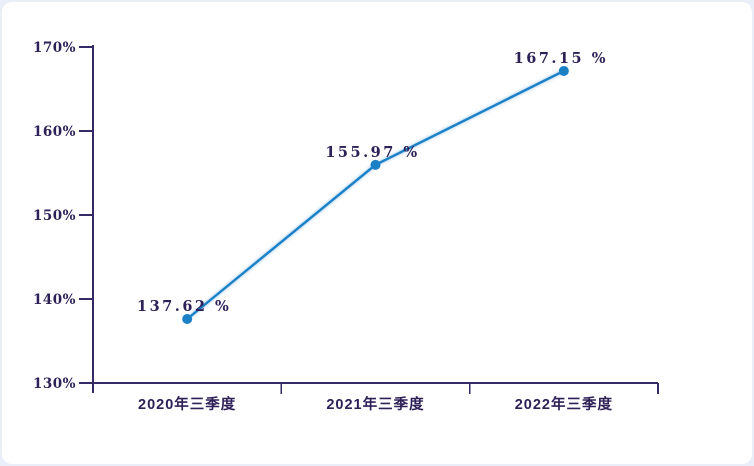  What do you see at coordinates (54, 132) in the screenshot?
I see `y-tick-label: 160%` at bounding box center [54, 132].